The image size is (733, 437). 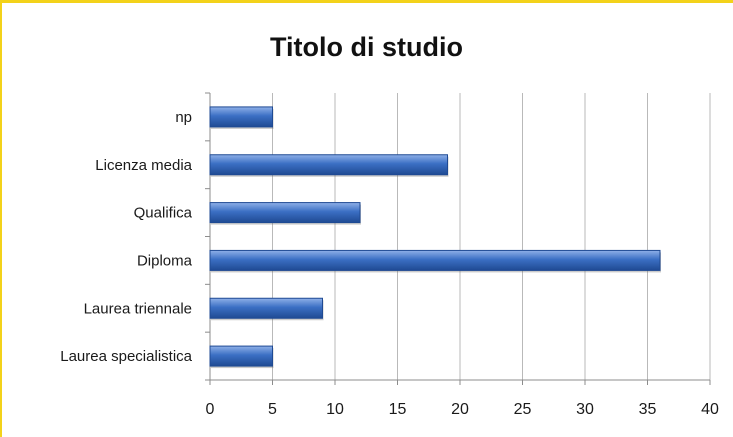 I want to click on category-label: Qualifica, so click(x=163, y=213).